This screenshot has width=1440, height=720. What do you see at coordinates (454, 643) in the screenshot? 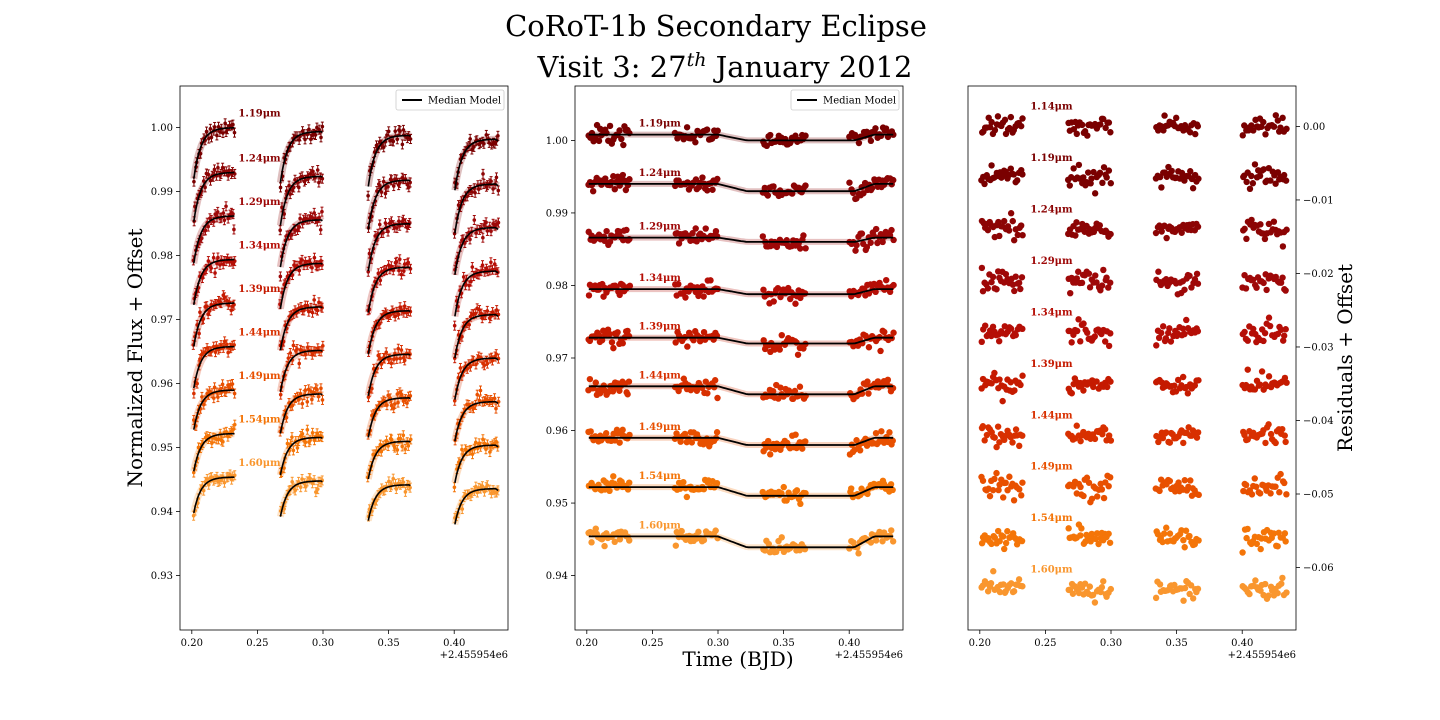
I see `x-tick-label: 0.40` at bounding box center [454, 643].